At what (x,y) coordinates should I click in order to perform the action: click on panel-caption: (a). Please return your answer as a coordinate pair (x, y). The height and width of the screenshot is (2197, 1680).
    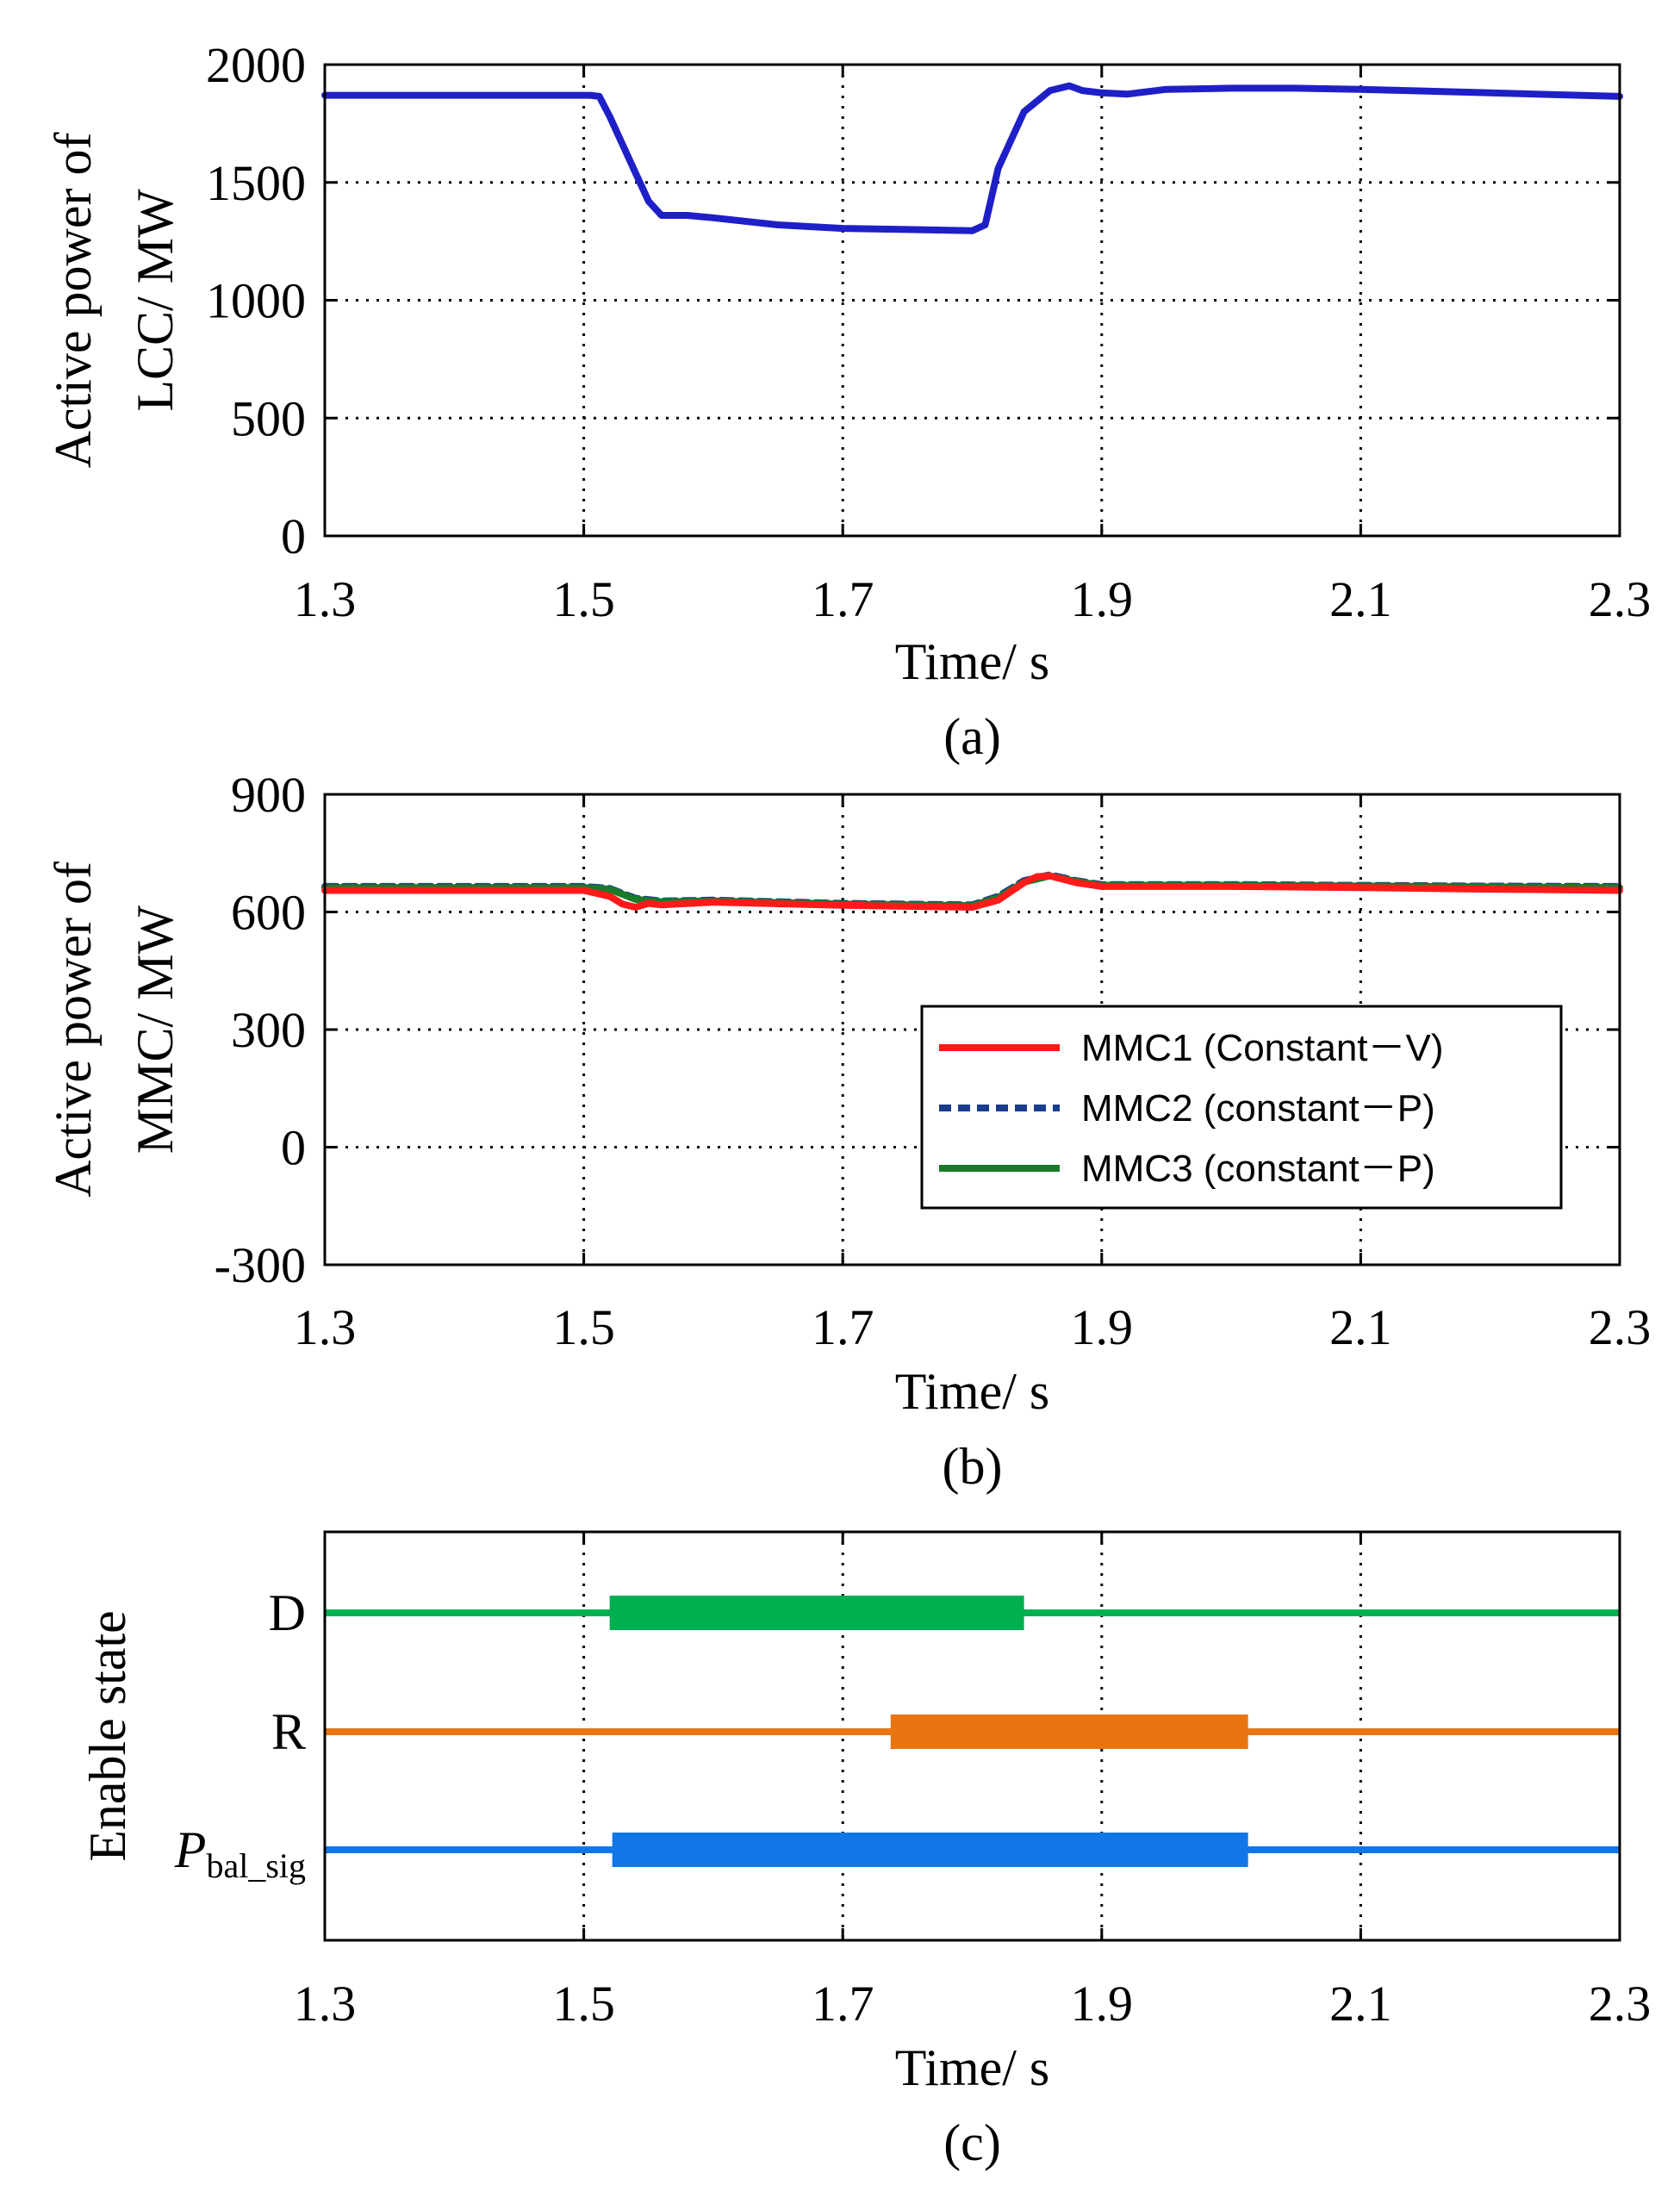
    Looking at the image, I should click on (972, 736).